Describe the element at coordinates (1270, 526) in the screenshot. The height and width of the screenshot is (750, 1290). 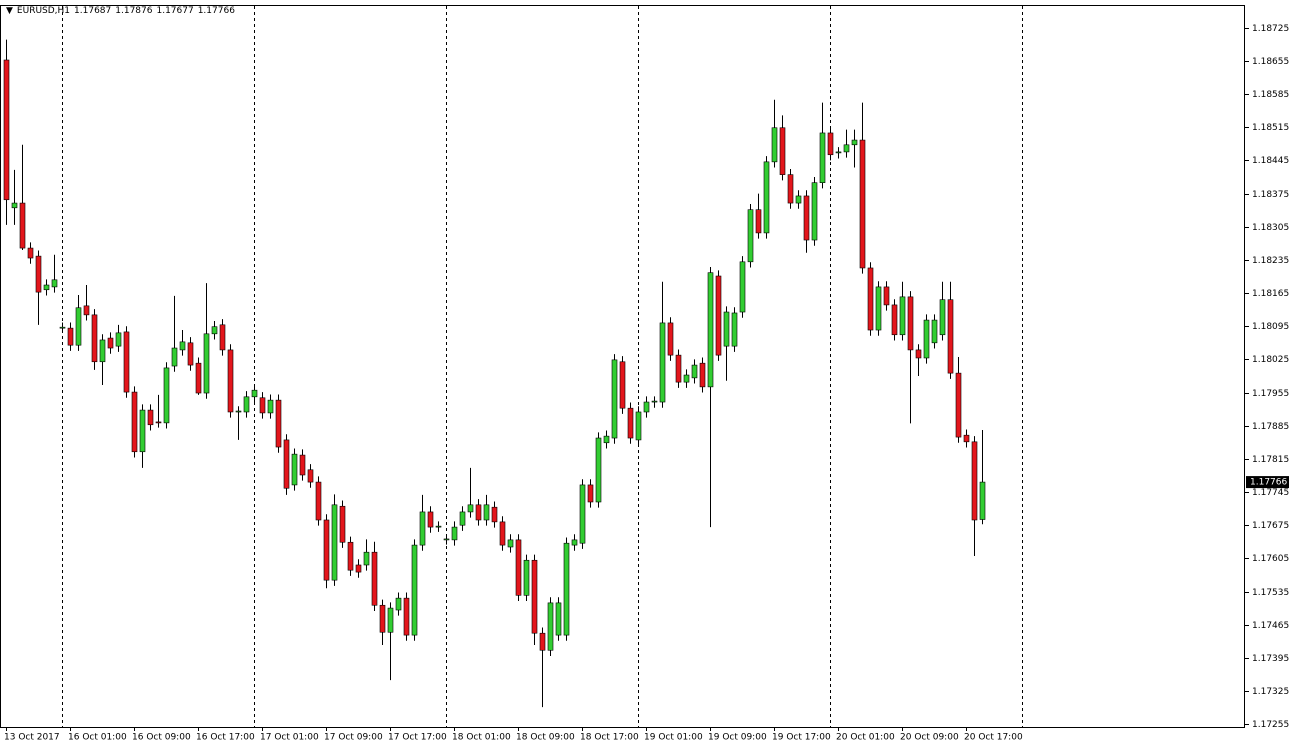
I see `y-tick-label: 1.17675` at that location.